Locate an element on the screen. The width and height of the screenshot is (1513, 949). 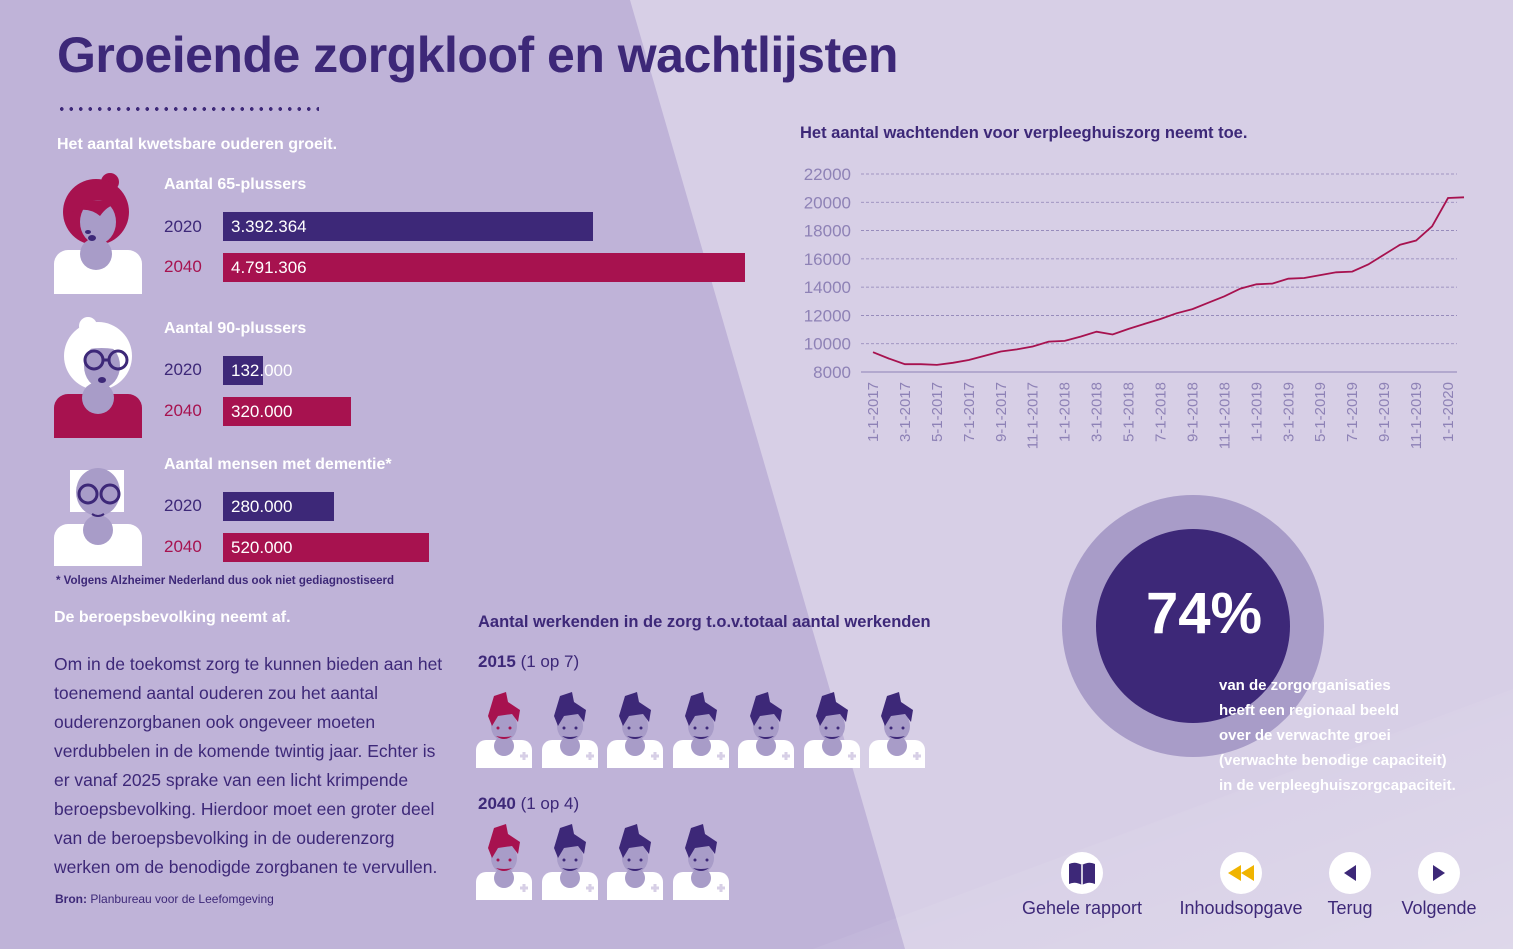
bar-65plus-2040: 4.791.306 is located at coordinates (484, 267).